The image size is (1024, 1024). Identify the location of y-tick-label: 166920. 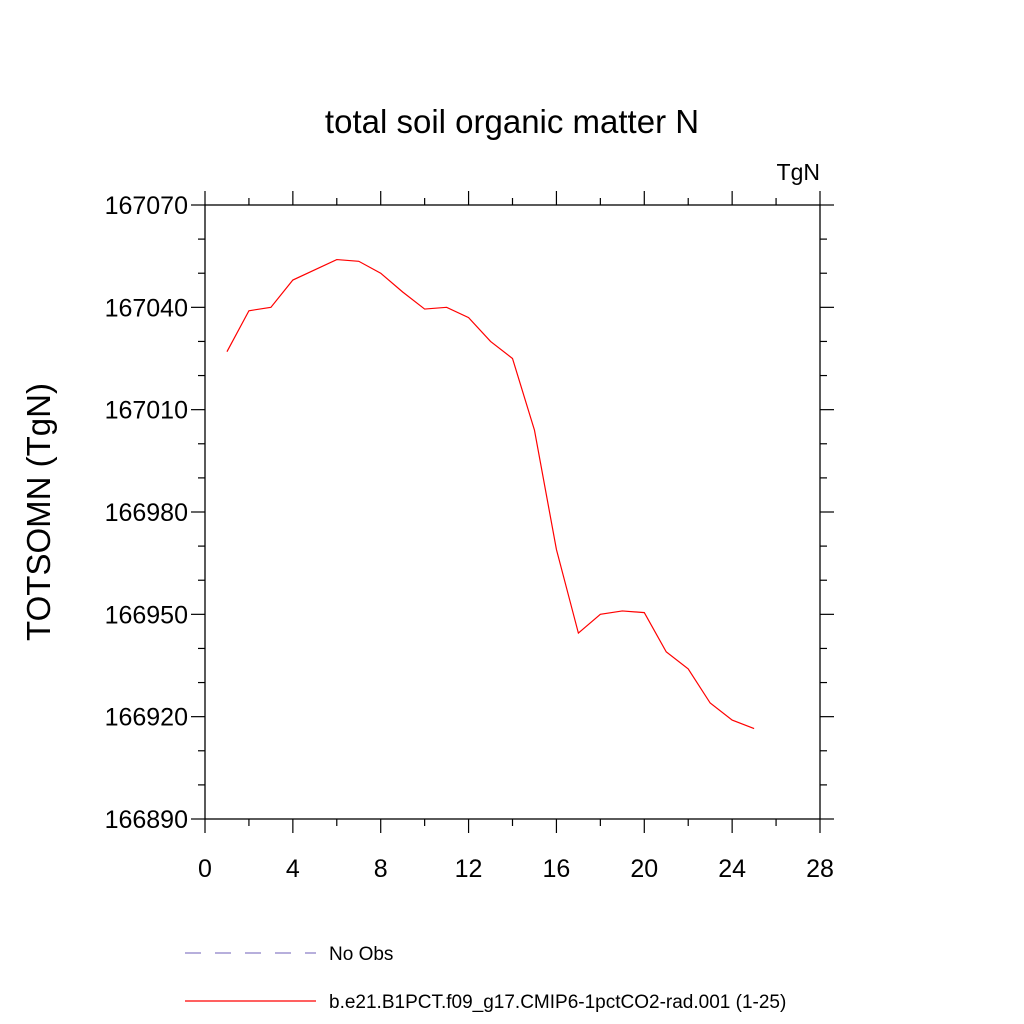
(146, 718).